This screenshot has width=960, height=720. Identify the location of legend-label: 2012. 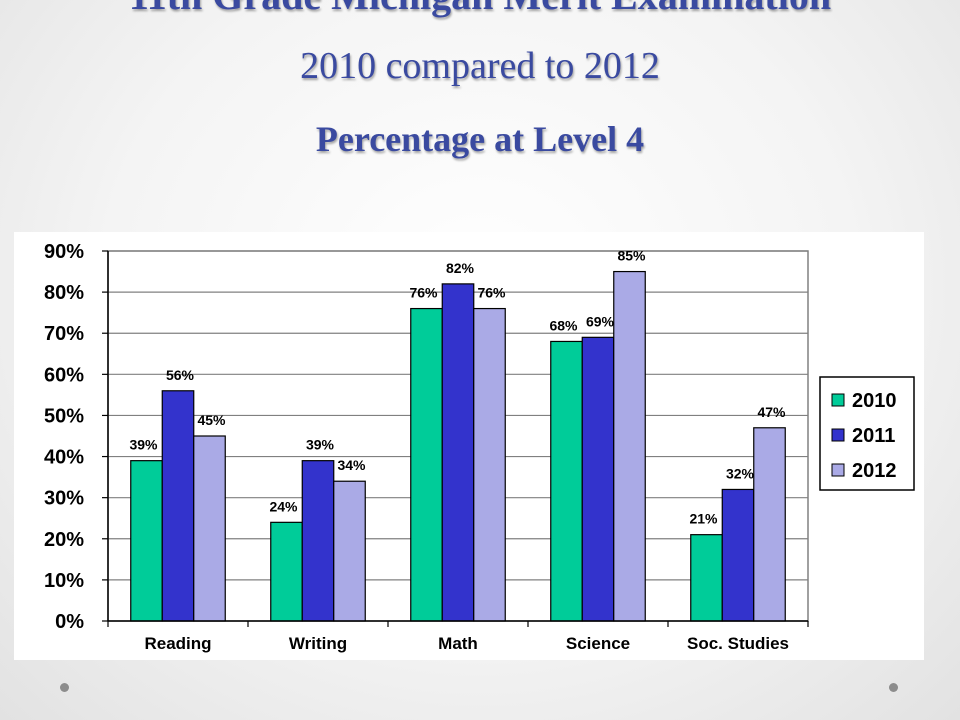
(874, 471).